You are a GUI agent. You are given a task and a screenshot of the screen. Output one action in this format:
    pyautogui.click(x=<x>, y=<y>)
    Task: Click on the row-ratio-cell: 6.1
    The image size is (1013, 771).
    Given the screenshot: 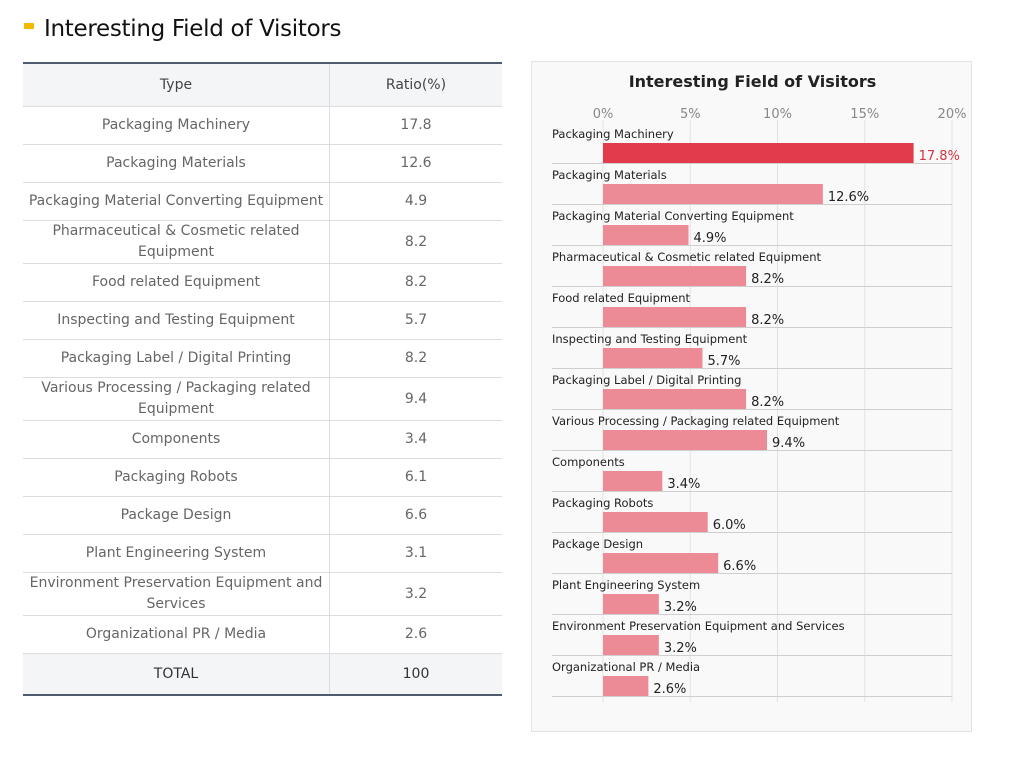 What is the action you would take?
    pyautogui.click(x=415, y=477)
    